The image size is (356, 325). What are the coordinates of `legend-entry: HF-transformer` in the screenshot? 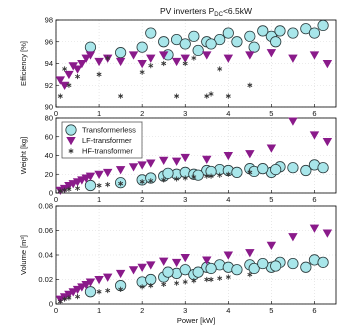 It's located at (107, 151).